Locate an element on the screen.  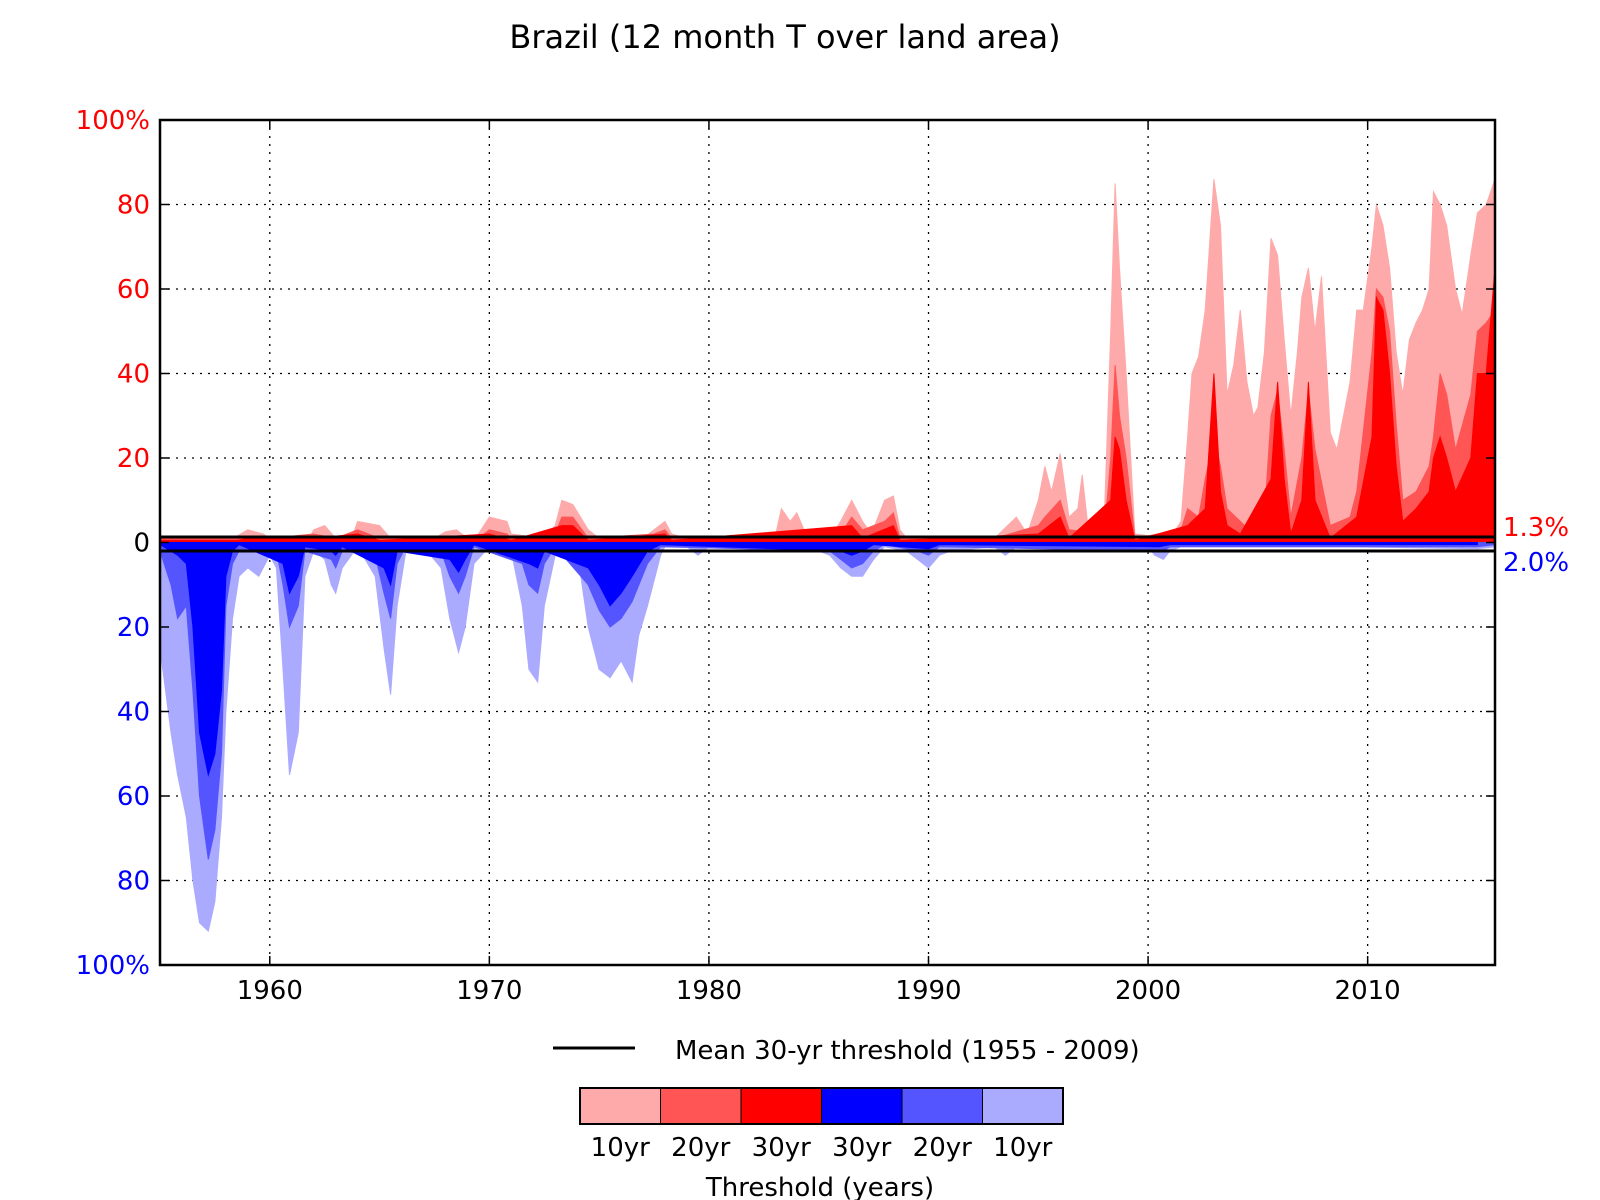
legend-label: Mean 30-yr threshold (1955 - 2009) is located at coordinates (907, 1051).